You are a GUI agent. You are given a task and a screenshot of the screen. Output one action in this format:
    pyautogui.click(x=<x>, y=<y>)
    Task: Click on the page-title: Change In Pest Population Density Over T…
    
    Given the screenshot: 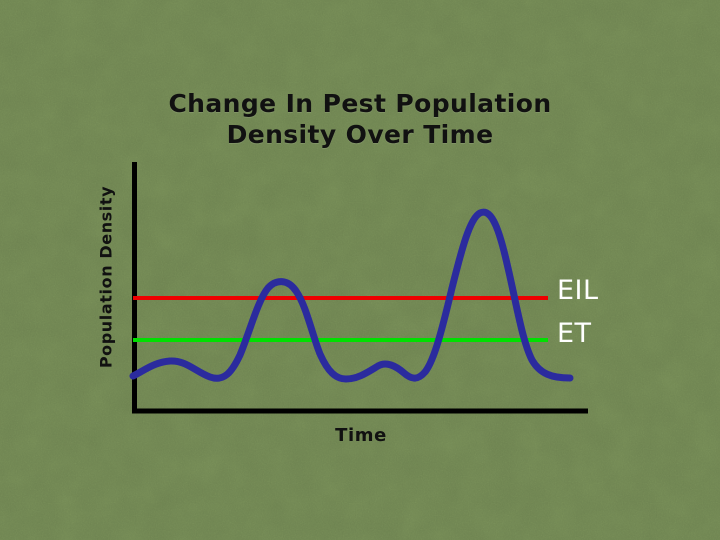 What is the action you would take?
    pyautogui.click(x=360, y=119)
    